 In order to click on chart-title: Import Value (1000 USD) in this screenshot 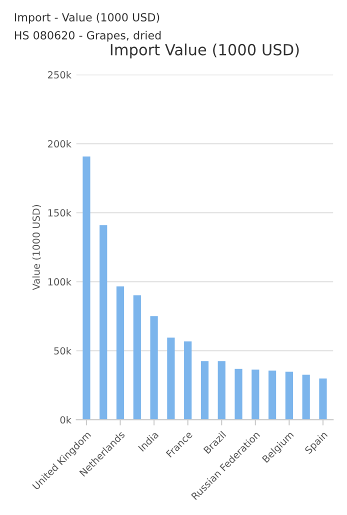, I will do `click(204, 51)`.